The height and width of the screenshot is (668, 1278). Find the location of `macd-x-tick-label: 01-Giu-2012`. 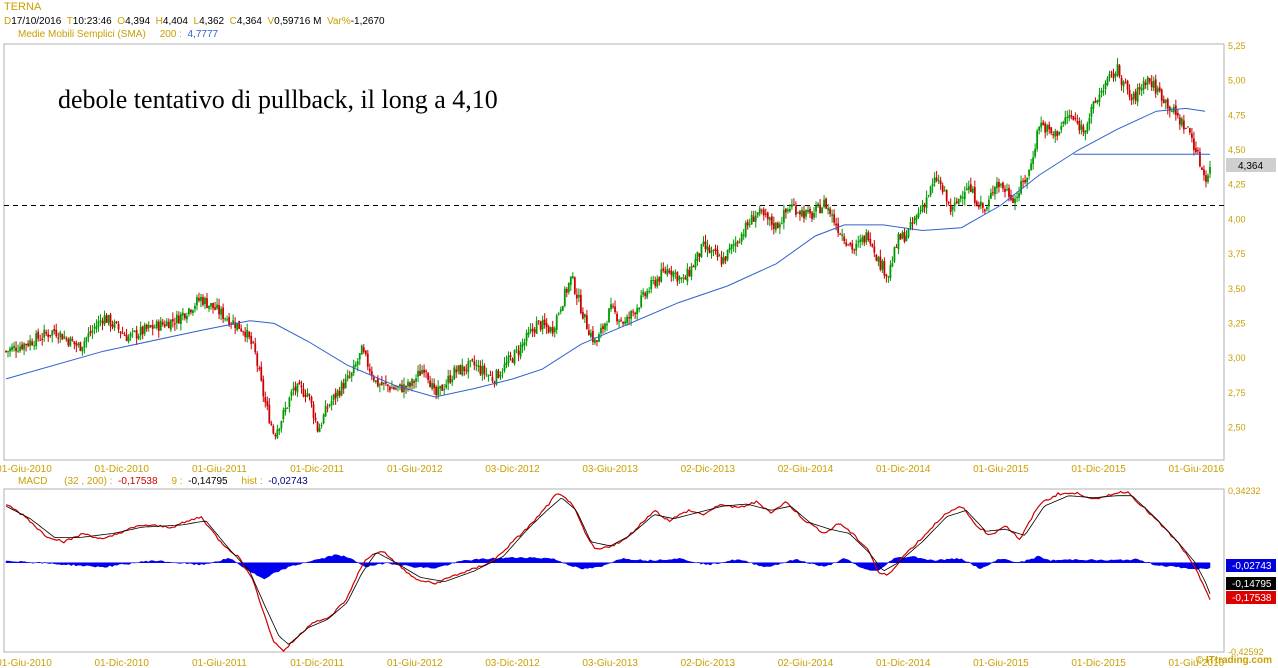

macd-x-tick-label: 01-Giu-2012 is located at coordinates (415, 663).